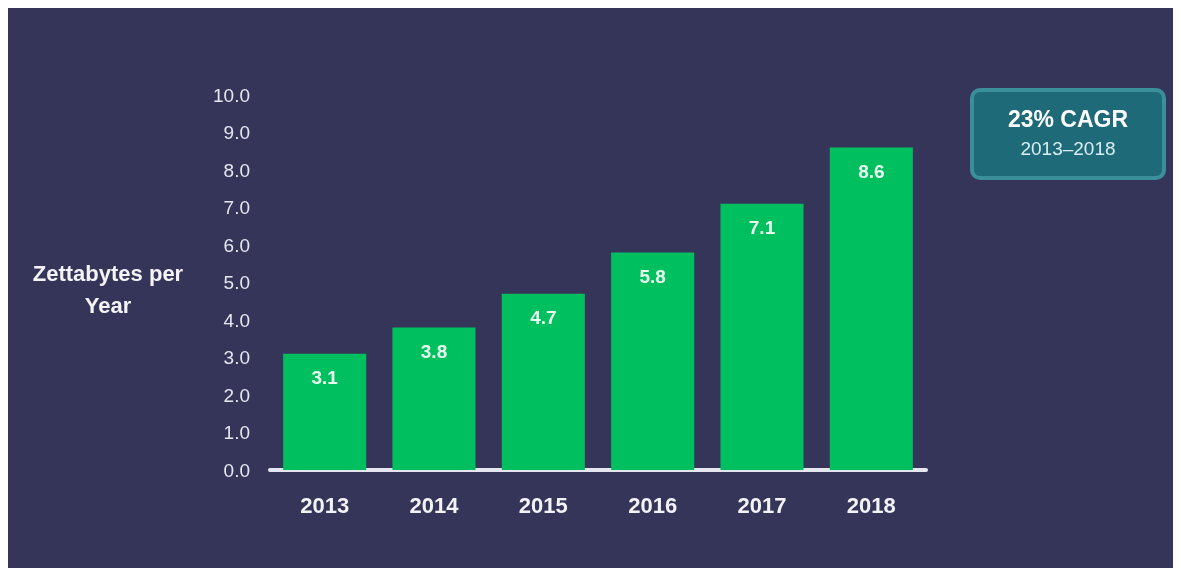 The height and width of the screenshot is (576, 1181). I want to click on y-tick-label: 4.0, so click(236, 320).